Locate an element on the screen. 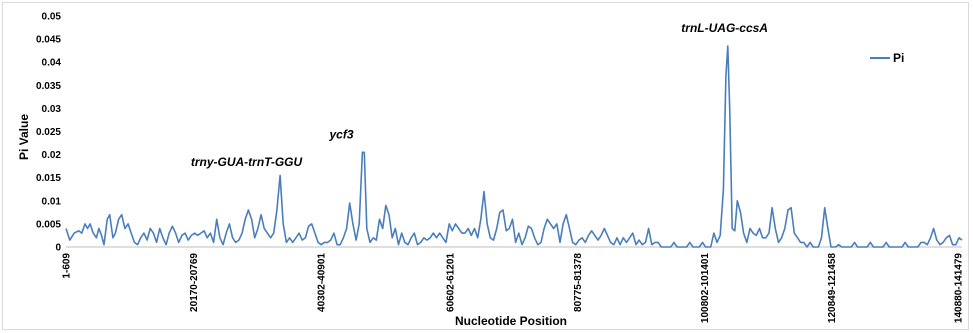  x-tick-label: 120849-121458 is located at coordinates (832, 288).